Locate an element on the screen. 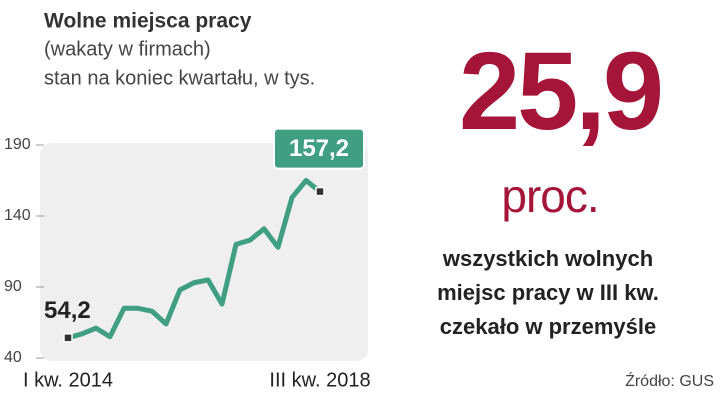  x-tick-label: I kw. 2014 is located at coordinates (68, 380).